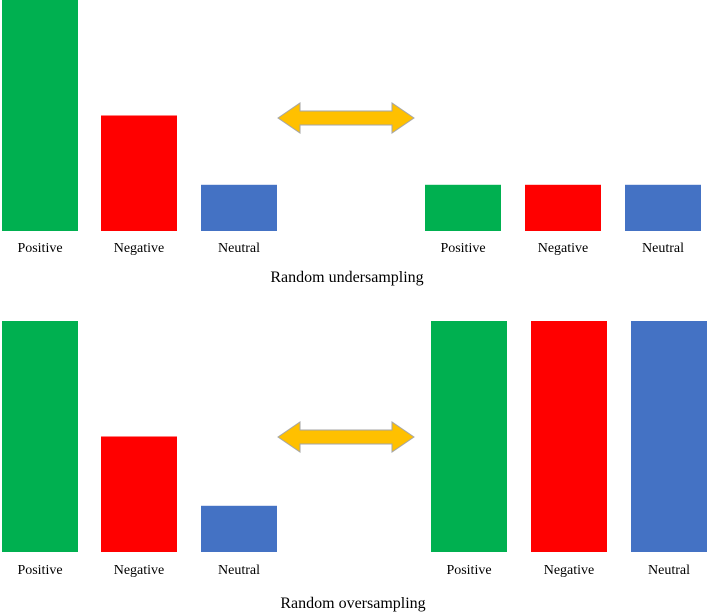  What do you see at coordinates (346, 277) in the screenshot?
I see `undersampling-caption: Random undersampling` at bounding box center [346, 277].